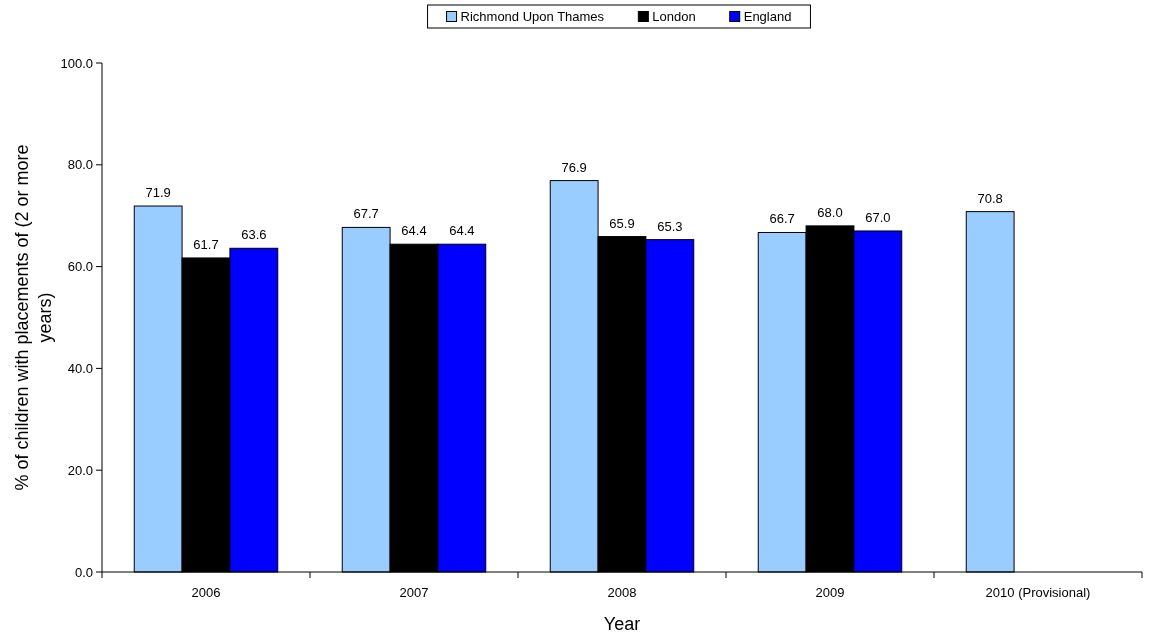  Describe the element at coordinates (76, 63) in the screenshot. I see `y-tick-label: 100.0` at that location.